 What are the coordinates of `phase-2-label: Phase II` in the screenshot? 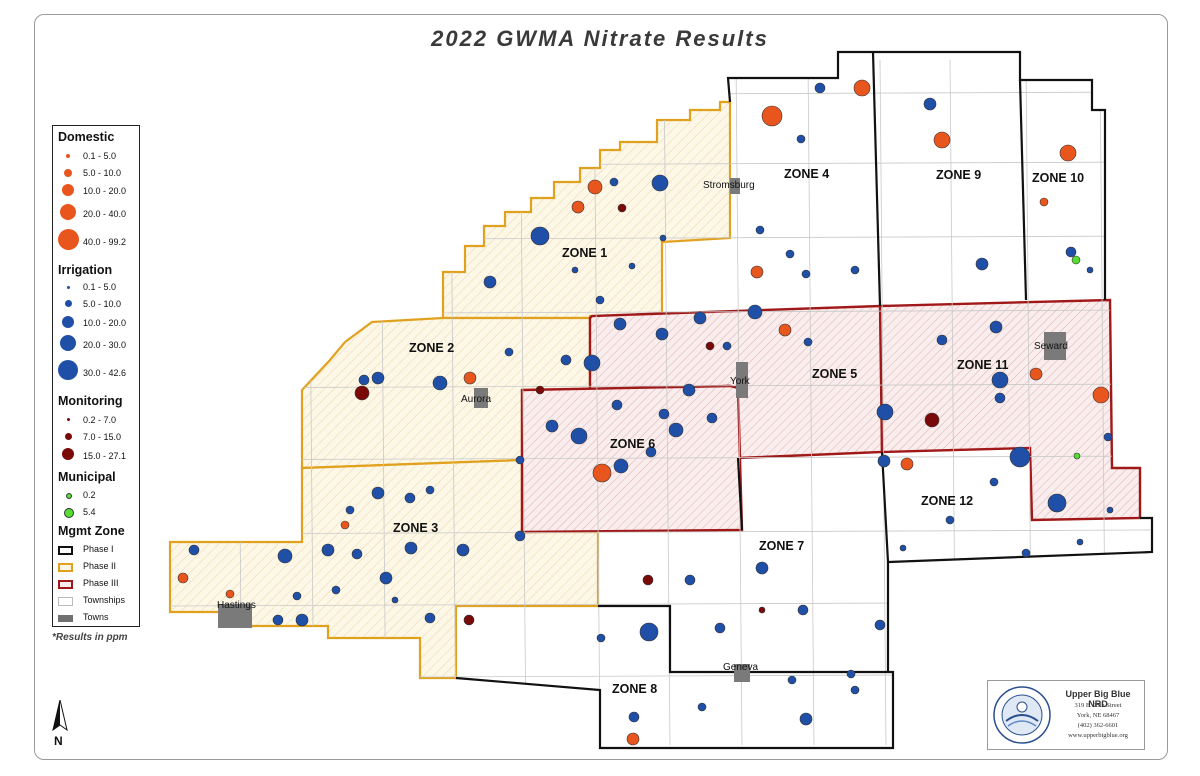 It's located at (100, 566).